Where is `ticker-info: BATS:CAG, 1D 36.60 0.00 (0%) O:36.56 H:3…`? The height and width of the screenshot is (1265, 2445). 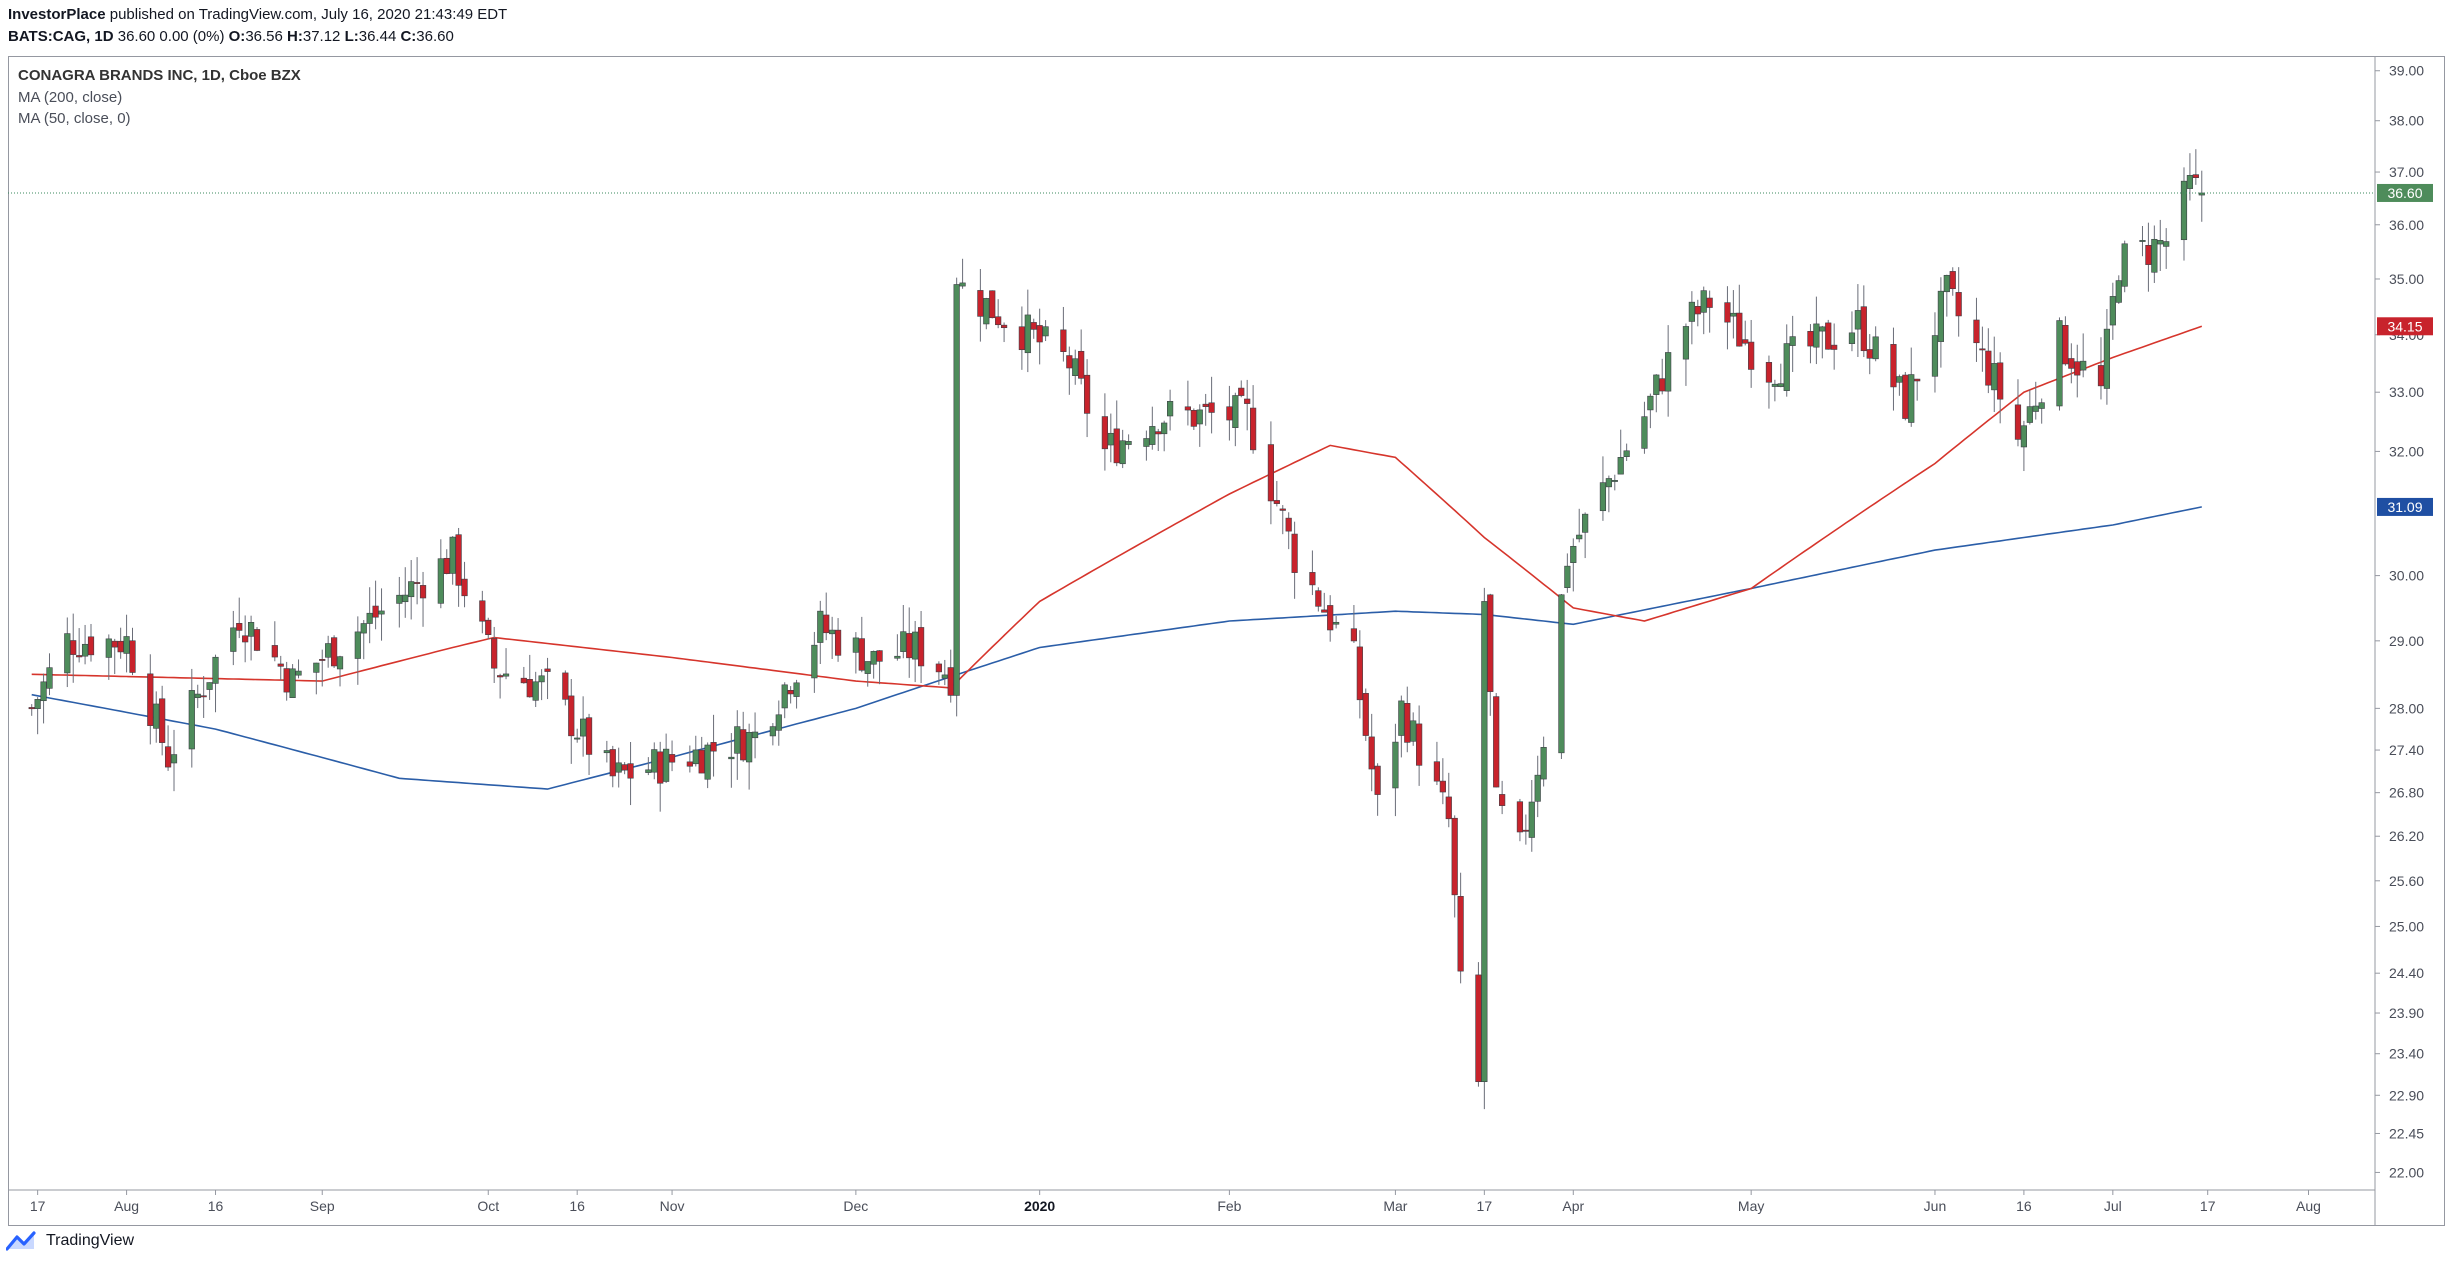 ticker-info: BATS:CAG, 1D 36.60 0.00 (0%) O:36.56 H:3… is located at coordinates (231, 36).